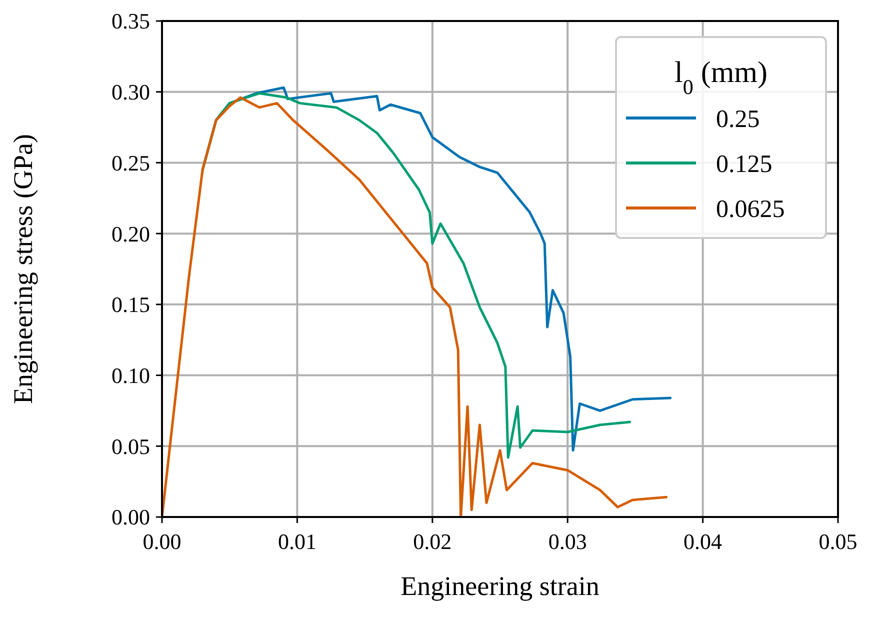 The height and width of the screenshot is (627, 872). What do you see at coordinates (131, 163) in the screenshot?
I see `y-tick-label: 0.25` at bounding box center [131, 163].